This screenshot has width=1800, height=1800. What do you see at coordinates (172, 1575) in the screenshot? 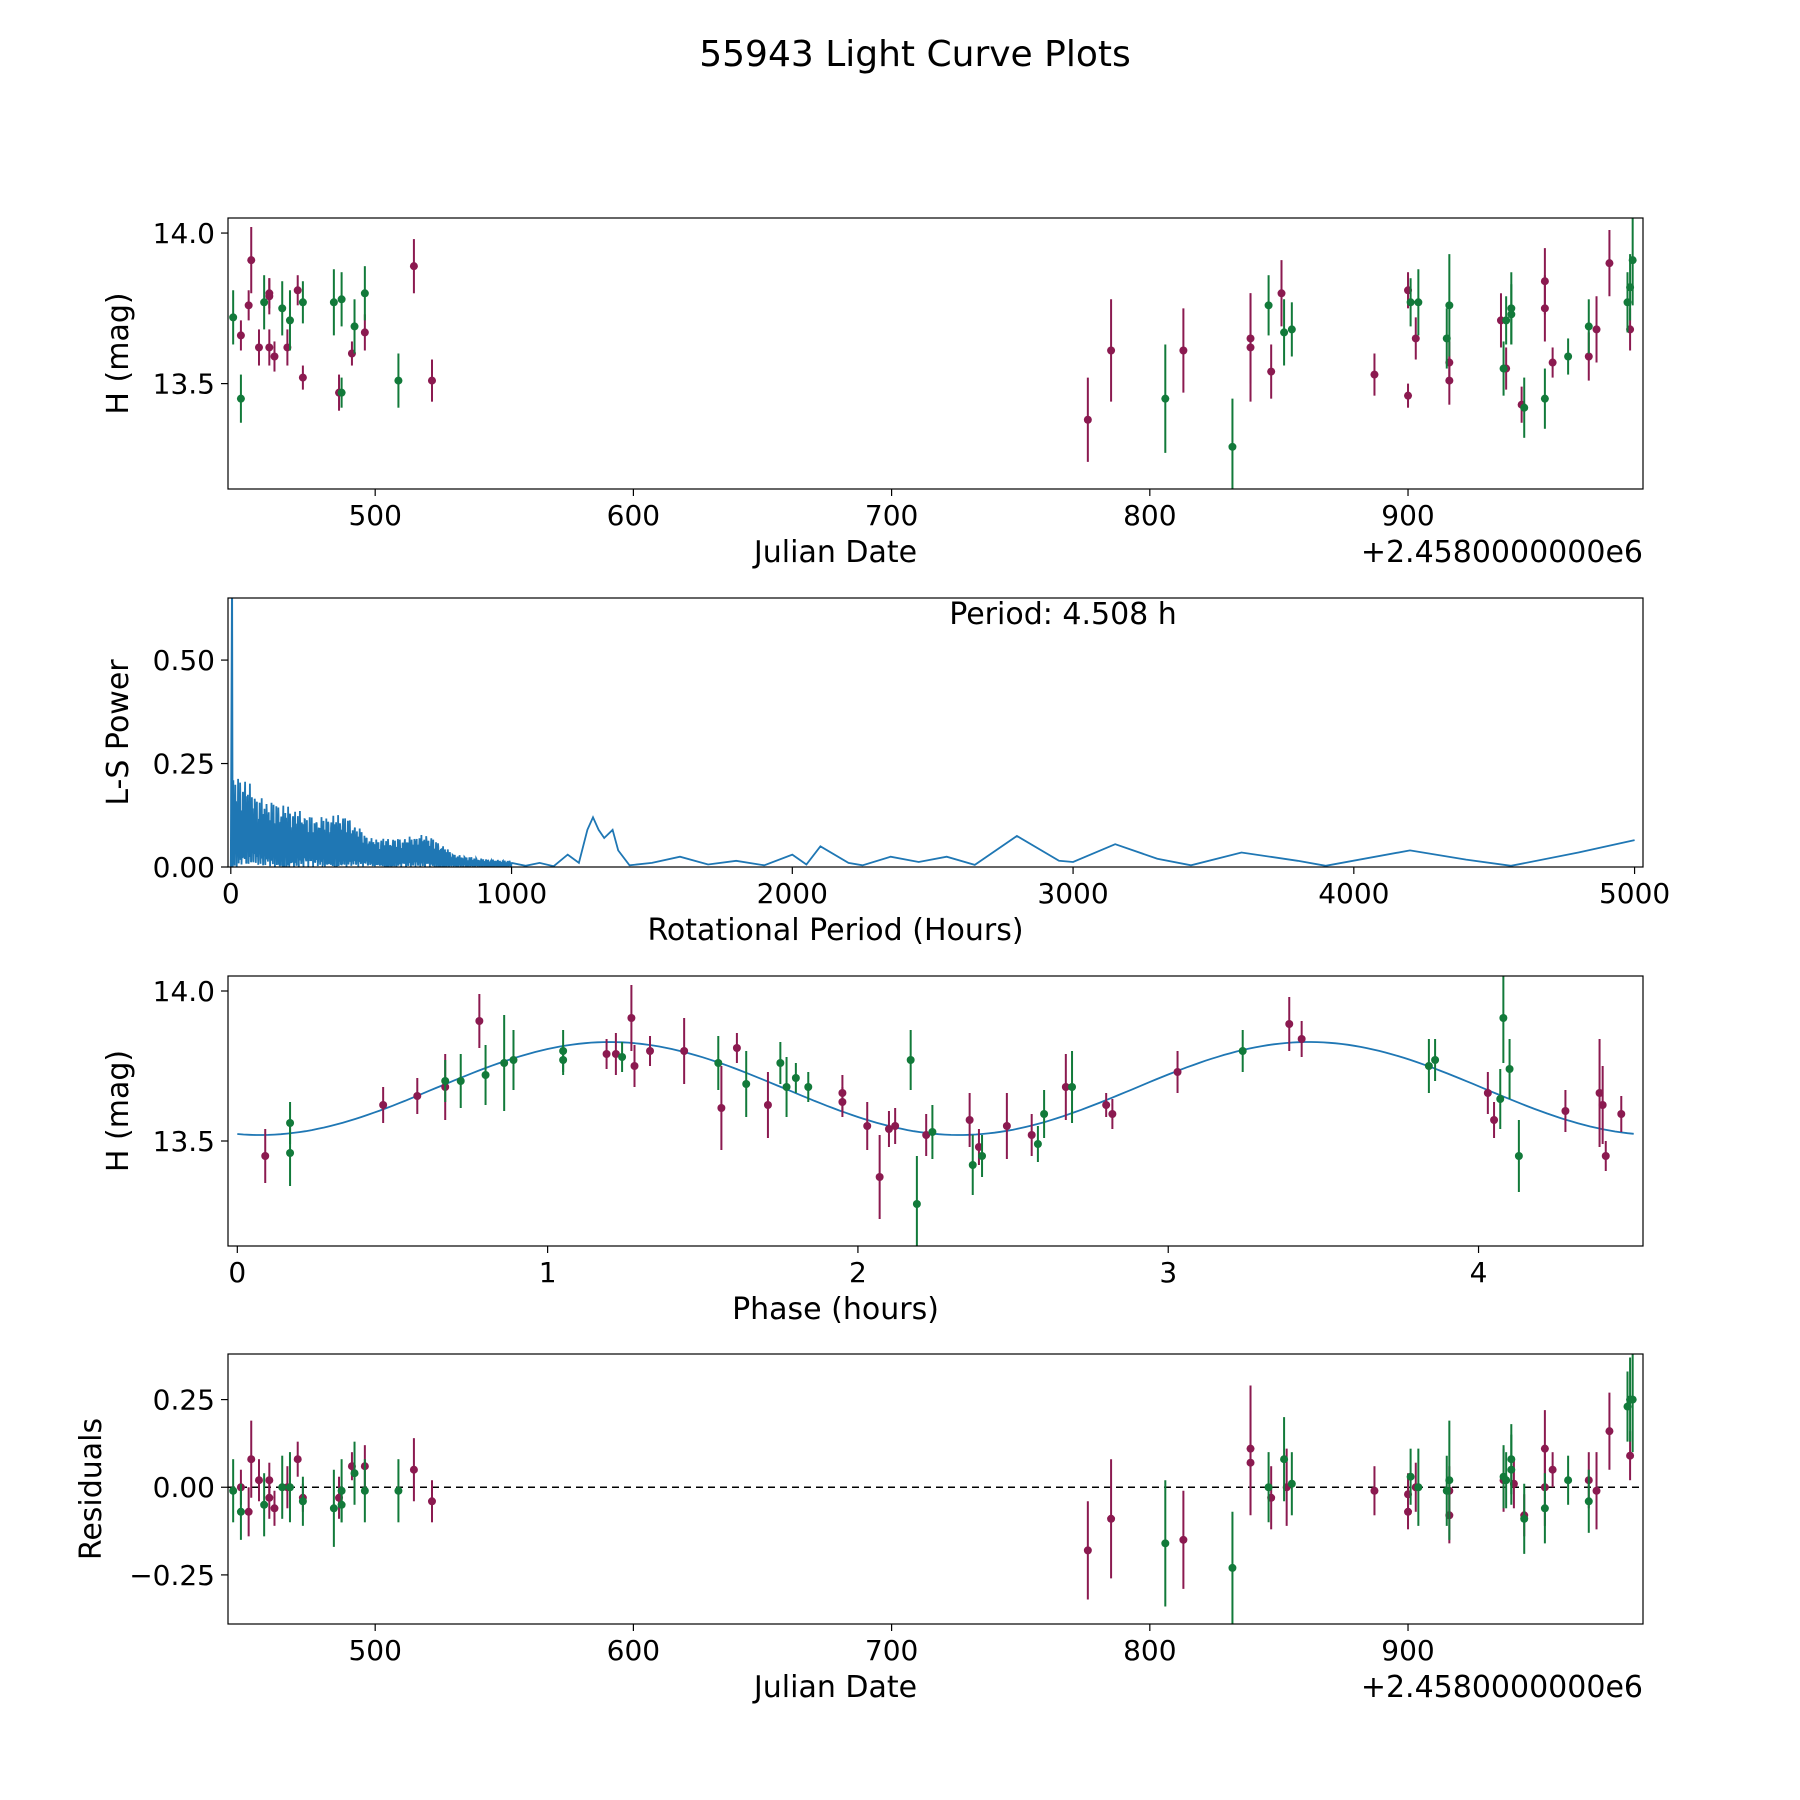
I see `y-tick-label: −0.25` at bounding box center [172, 1575].